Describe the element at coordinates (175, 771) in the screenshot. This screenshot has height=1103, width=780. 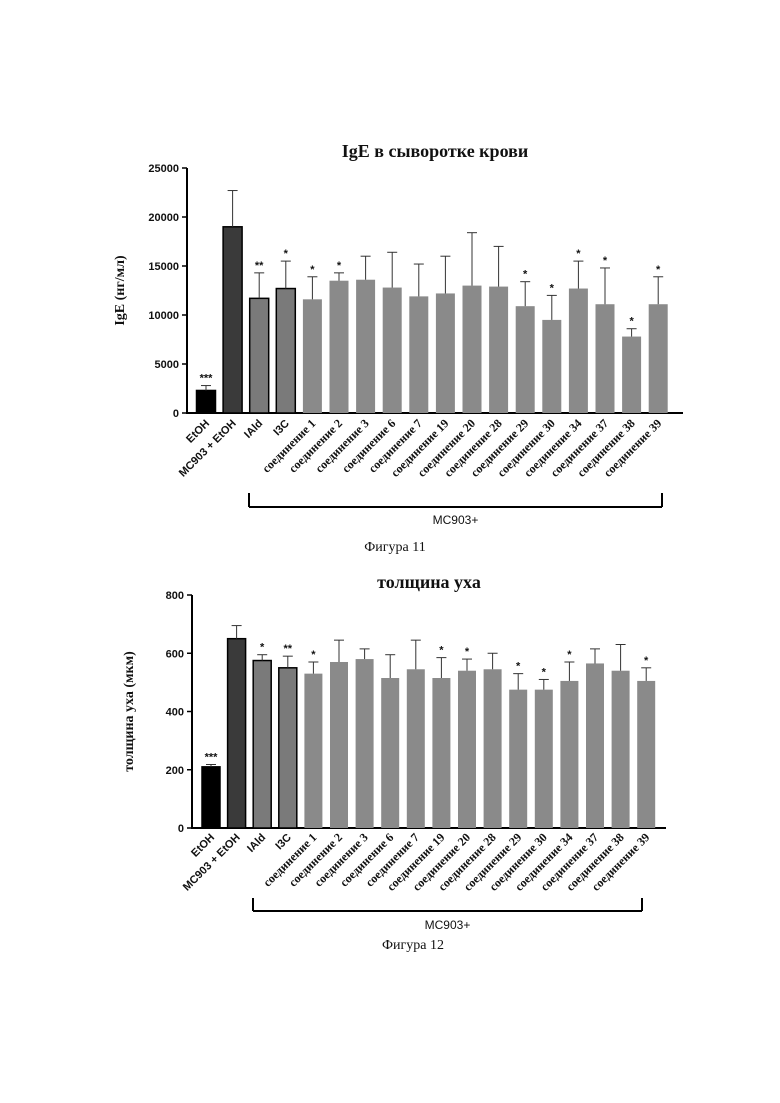
I see `y-tick-label: 200` at that location.